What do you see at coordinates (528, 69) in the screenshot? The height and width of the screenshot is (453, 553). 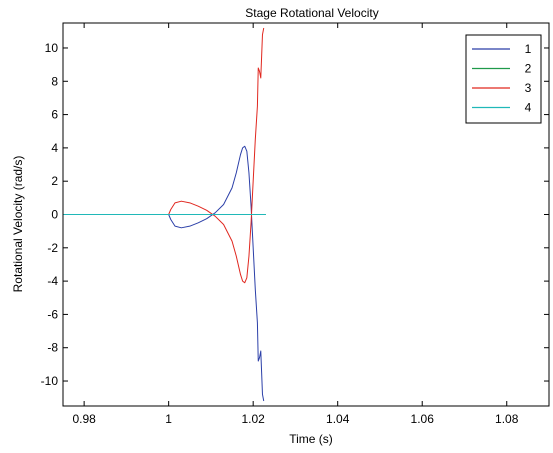 I see `legend-label-2: 2` at bounding box center [528, 69].